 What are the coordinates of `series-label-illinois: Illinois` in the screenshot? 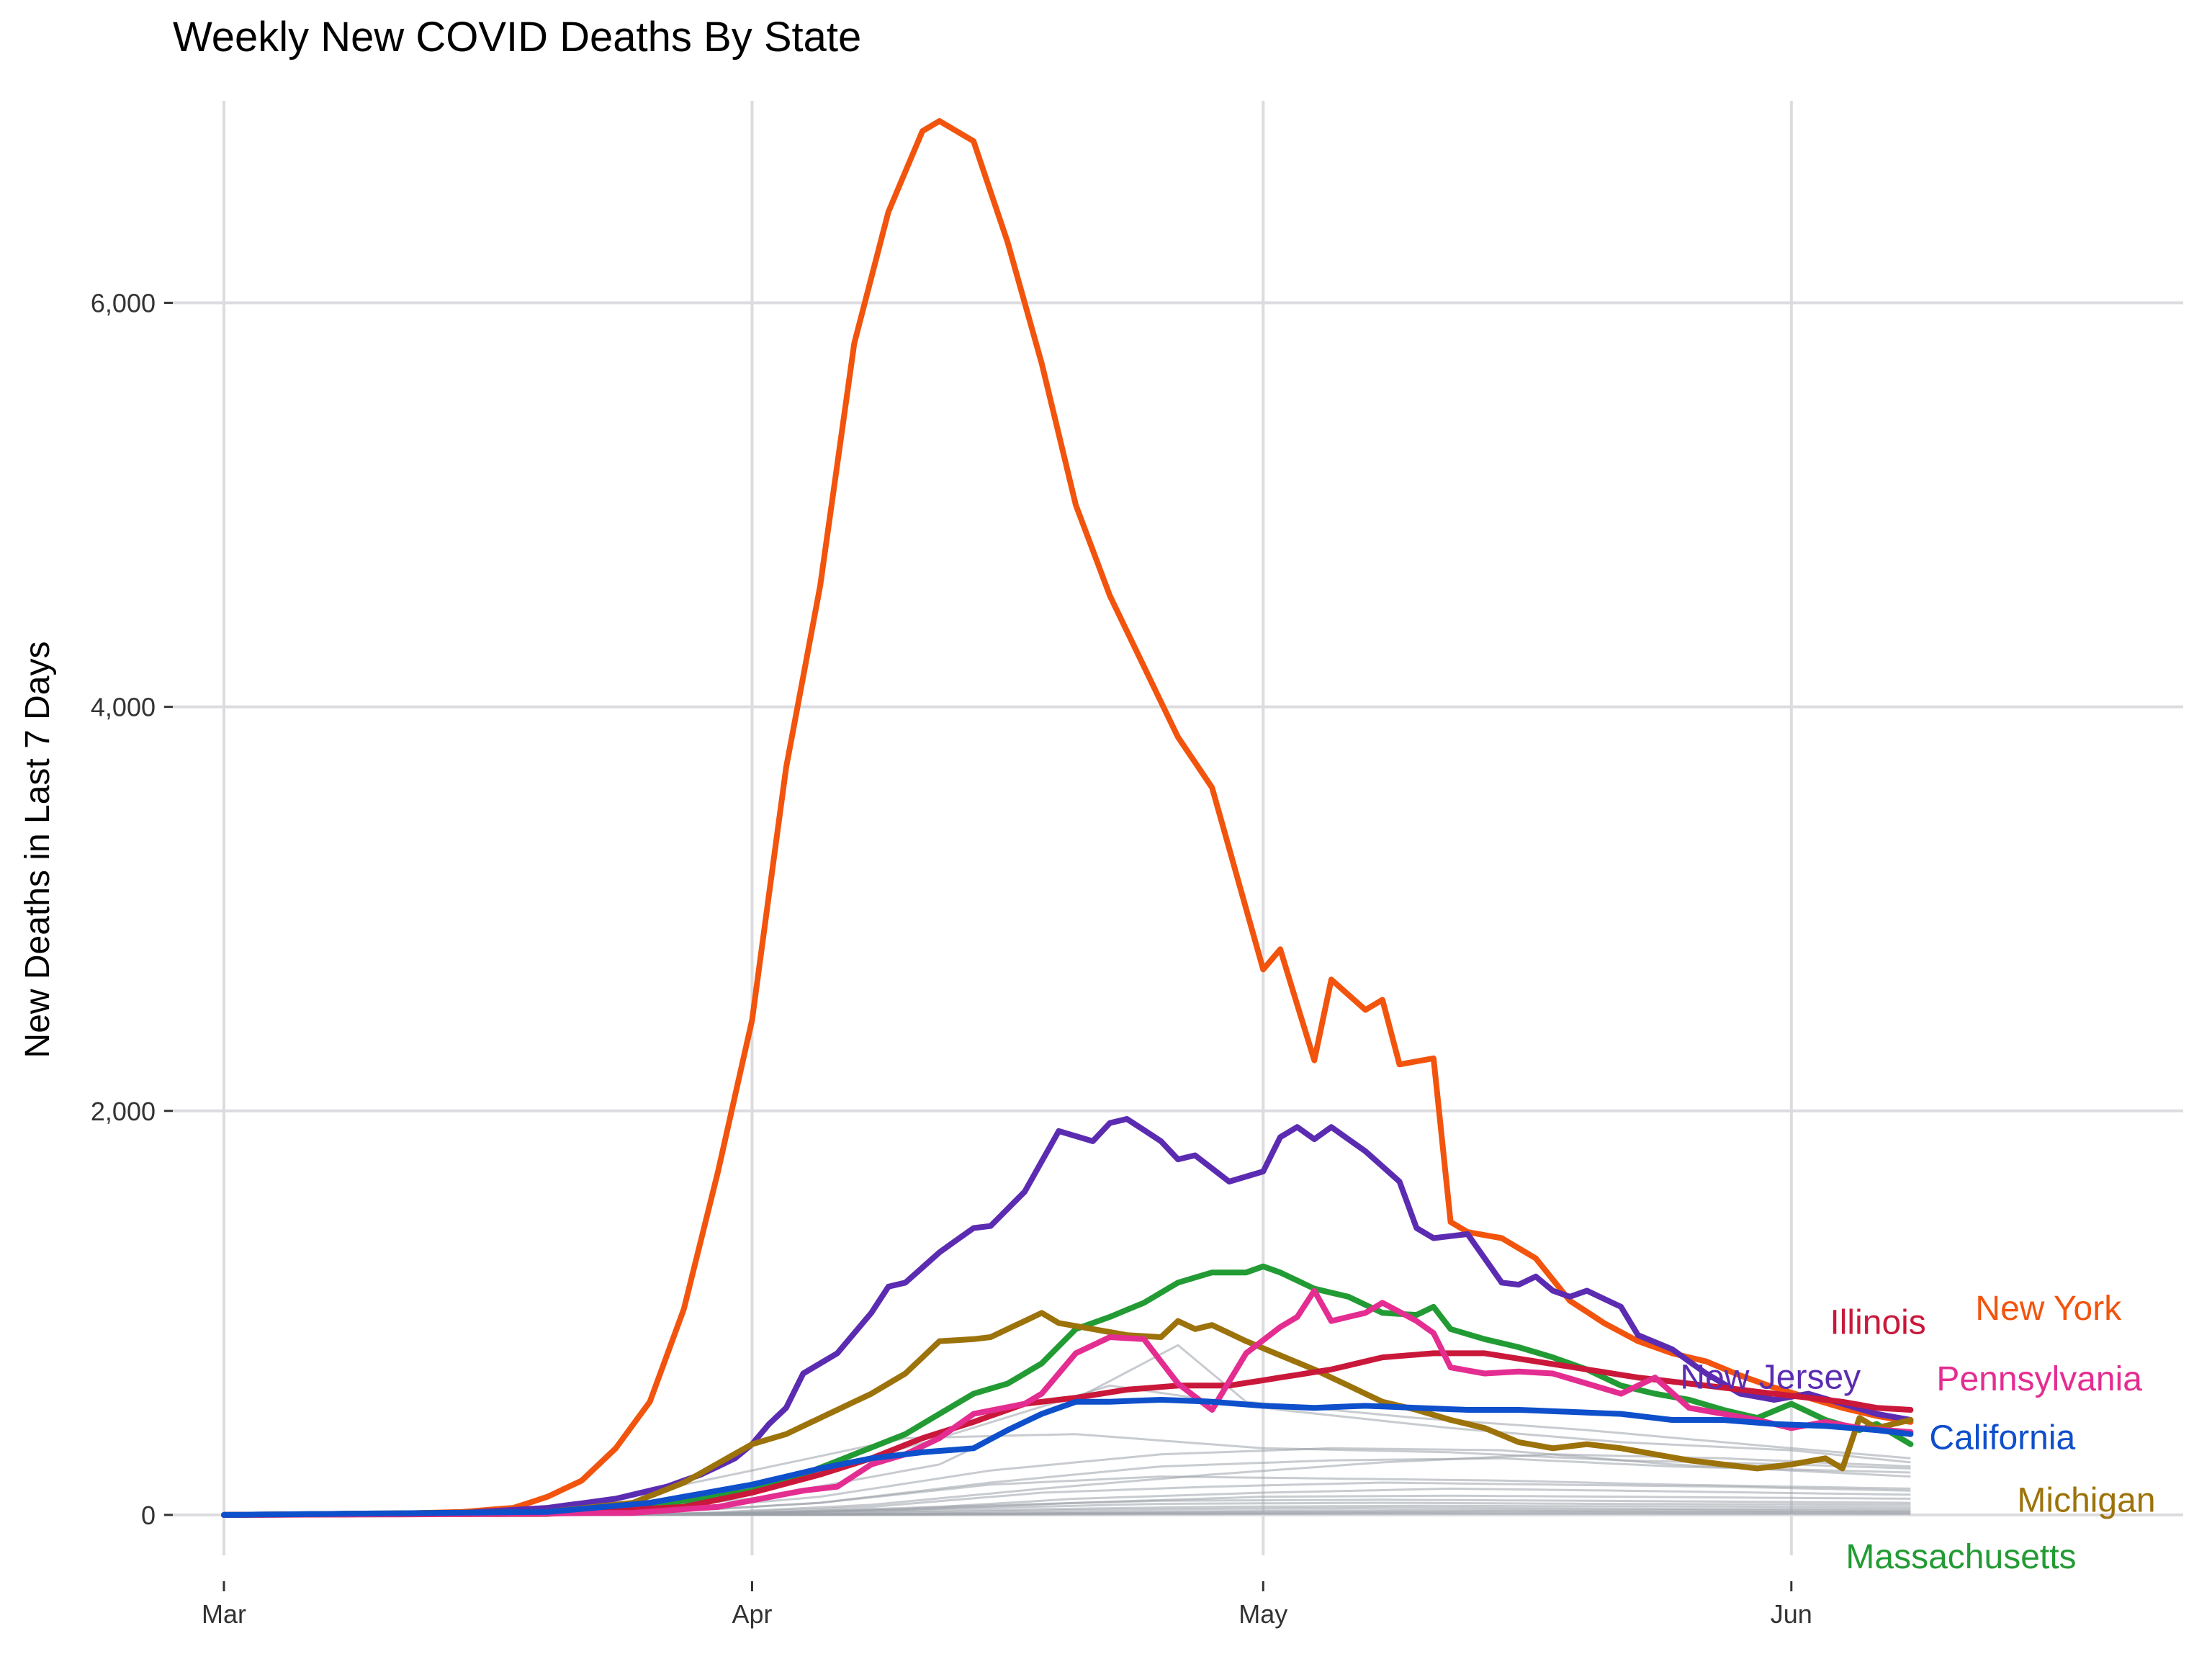 It's located at (1878, 1323).